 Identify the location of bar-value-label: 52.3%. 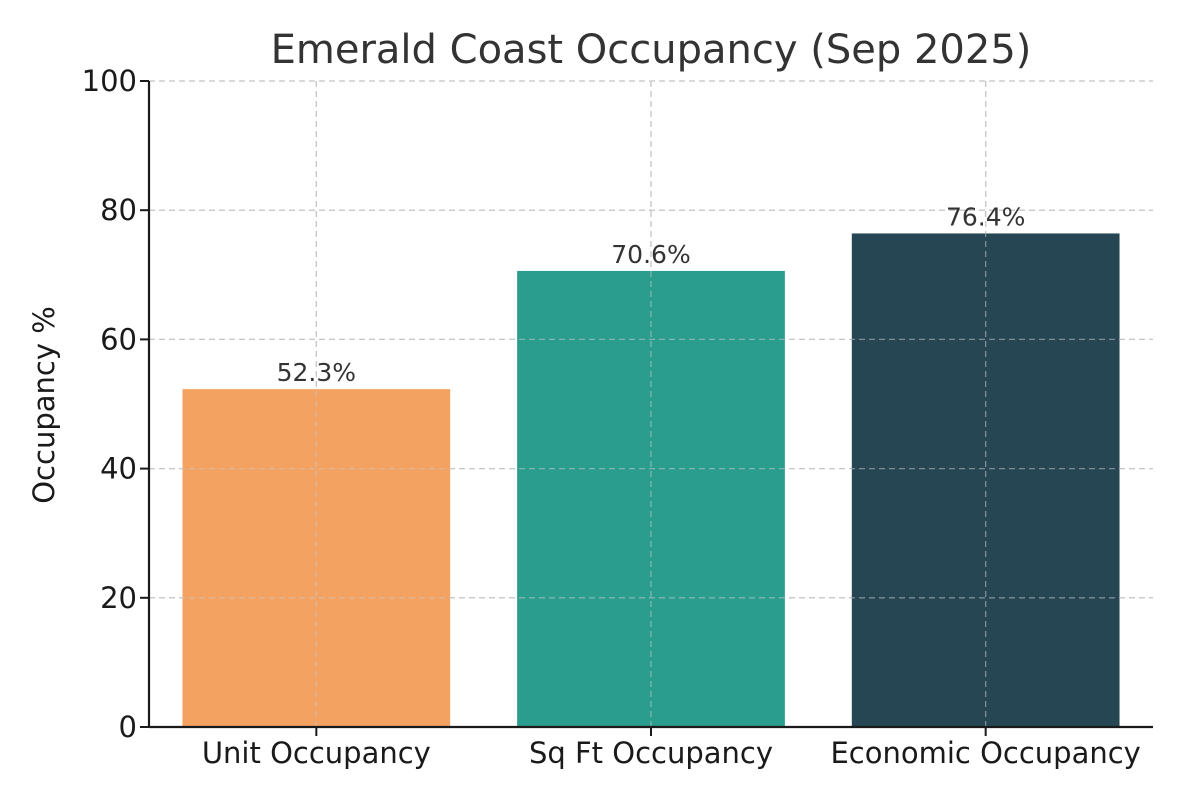
(316, 372).